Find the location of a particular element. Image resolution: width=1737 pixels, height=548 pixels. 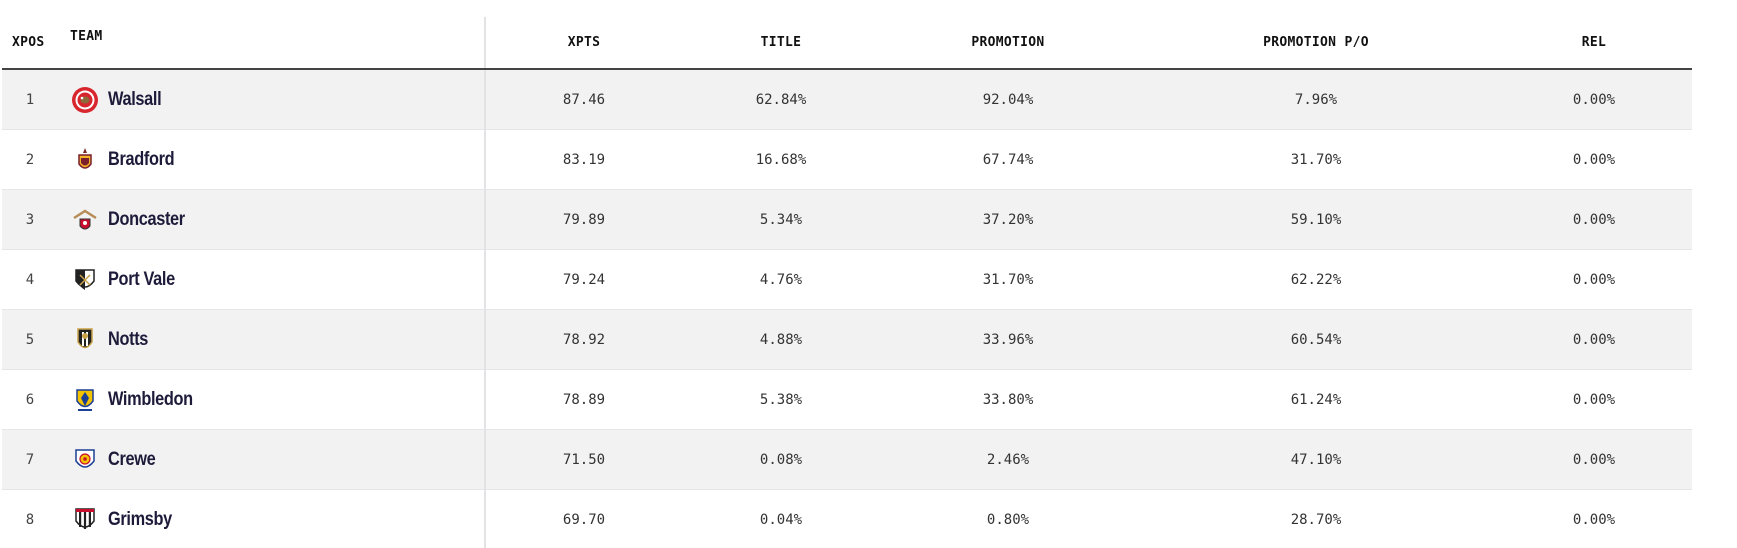

header-xpts: XPTS is located at coordinates (583, 43).